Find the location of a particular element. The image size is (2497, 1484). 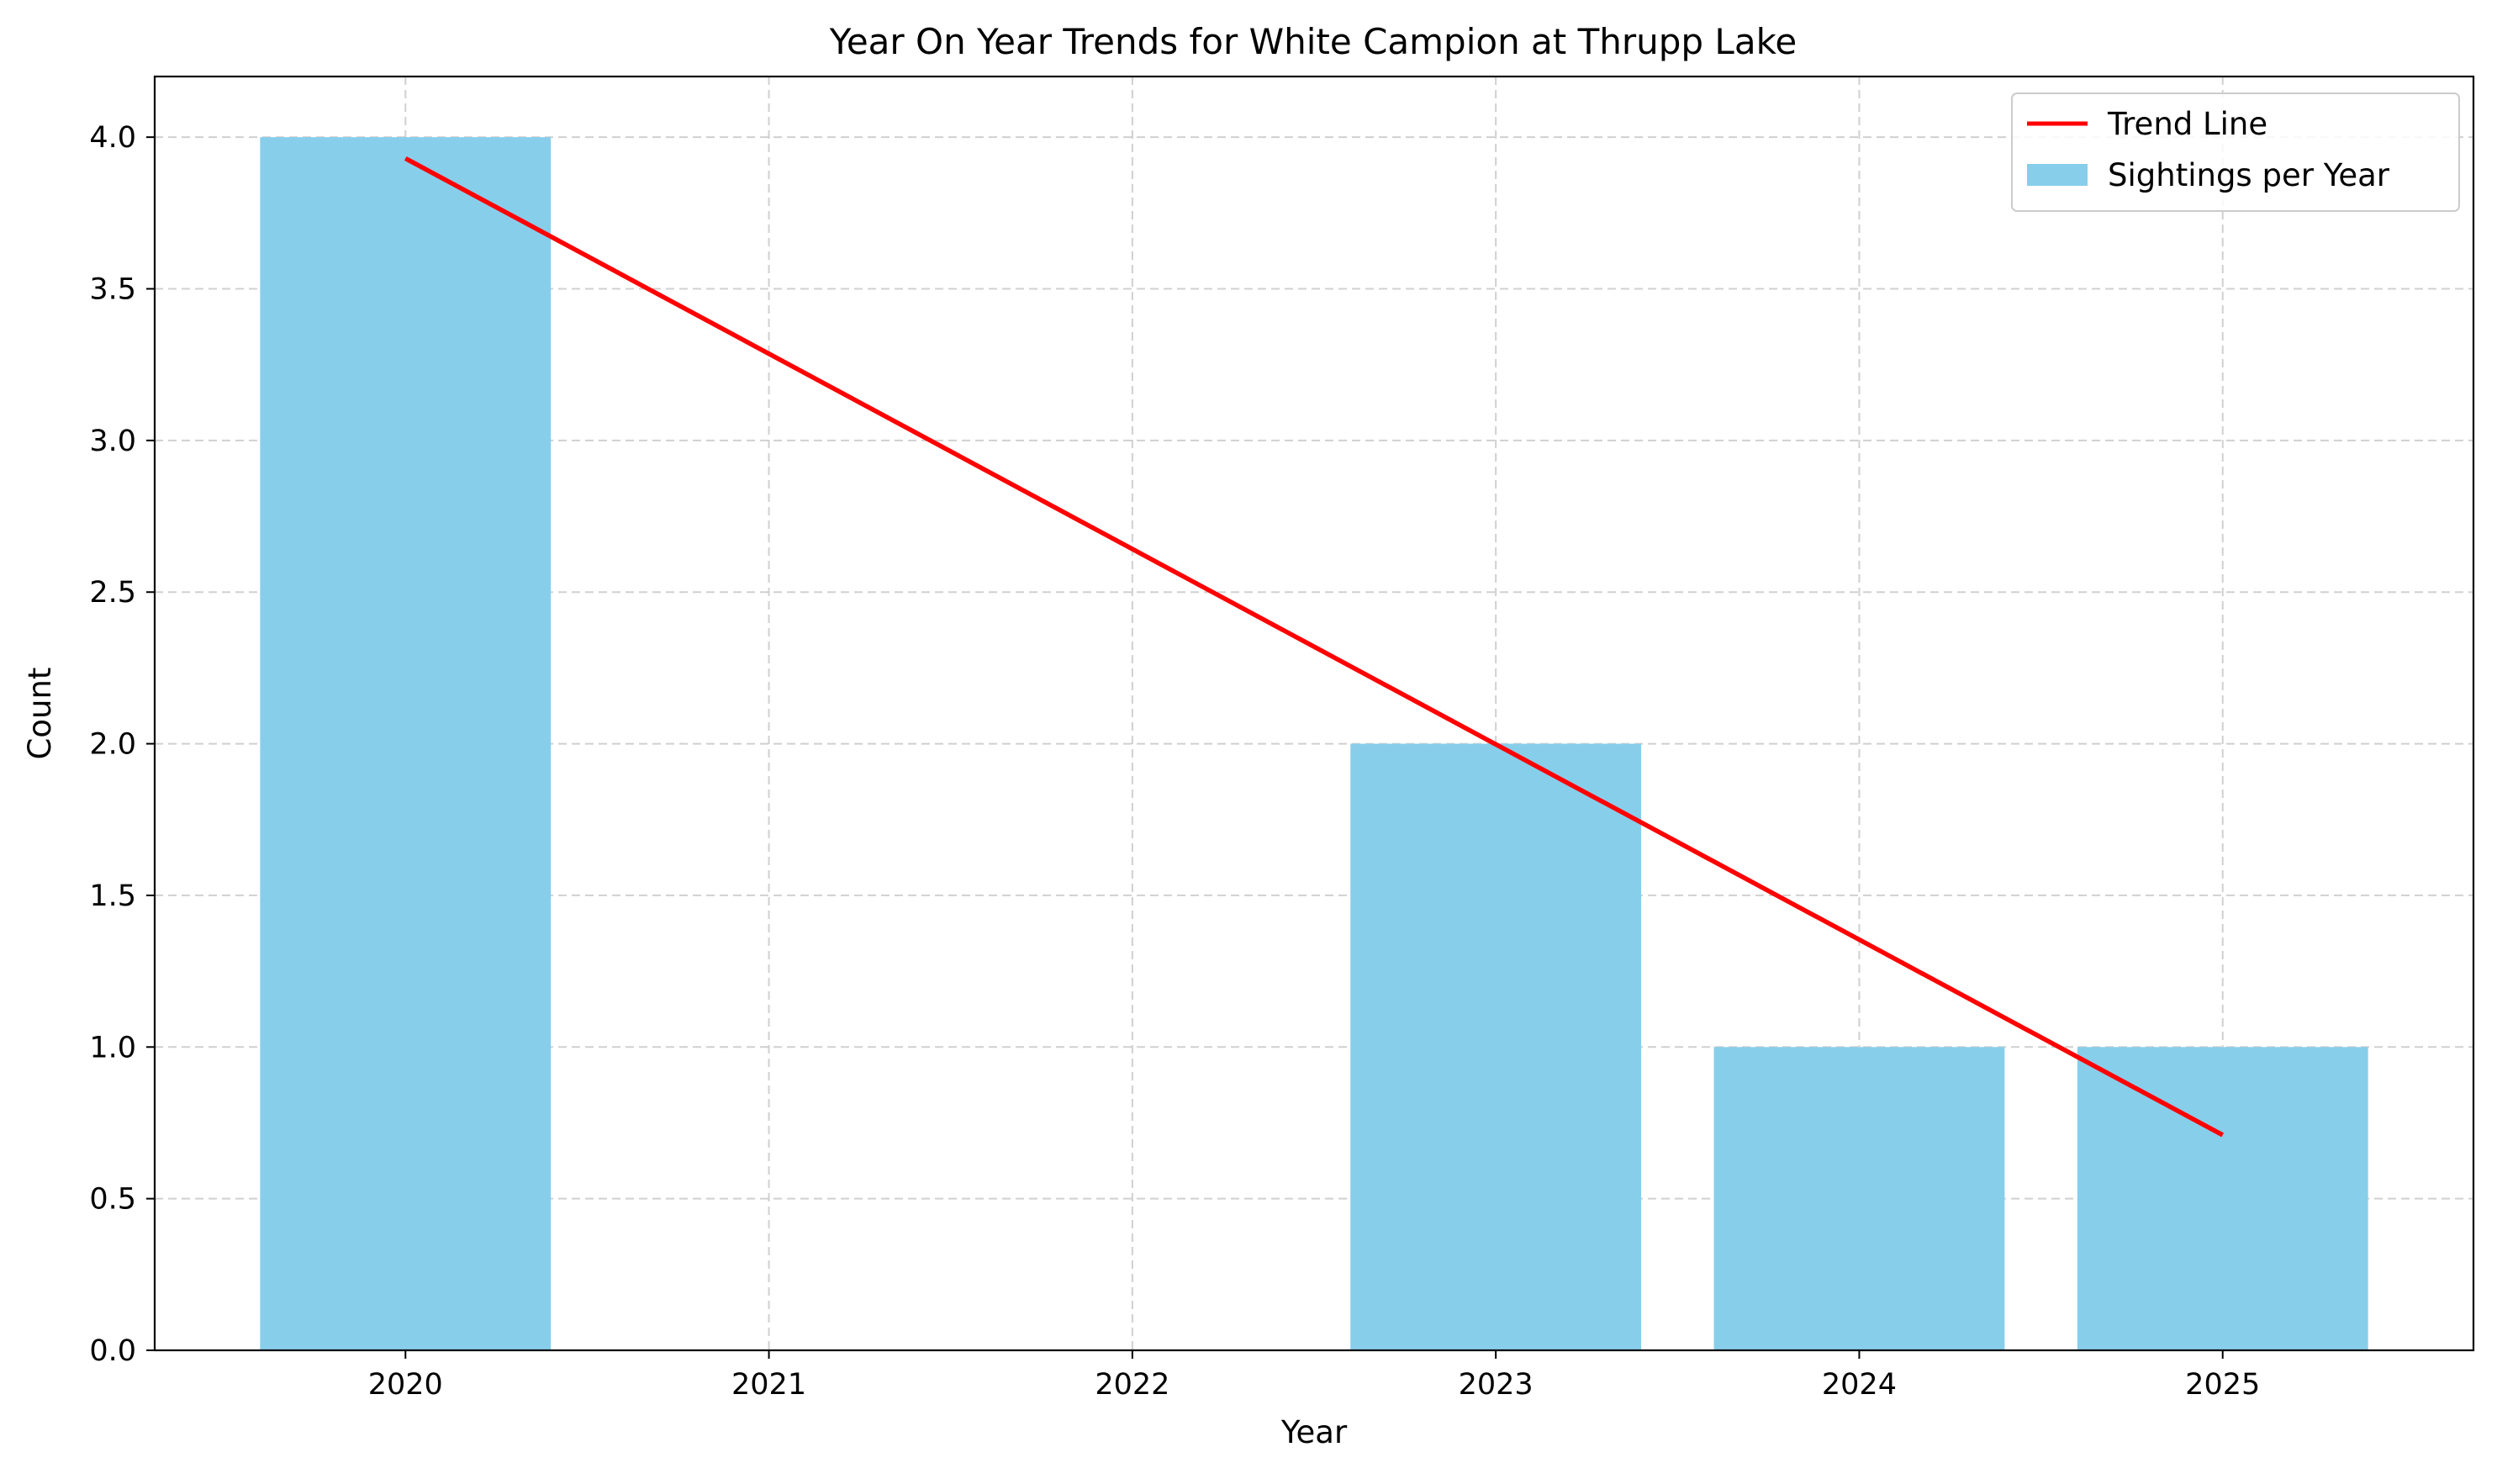

x-tick-label-2023: 2023 is located at coordinates (1496, 1385).